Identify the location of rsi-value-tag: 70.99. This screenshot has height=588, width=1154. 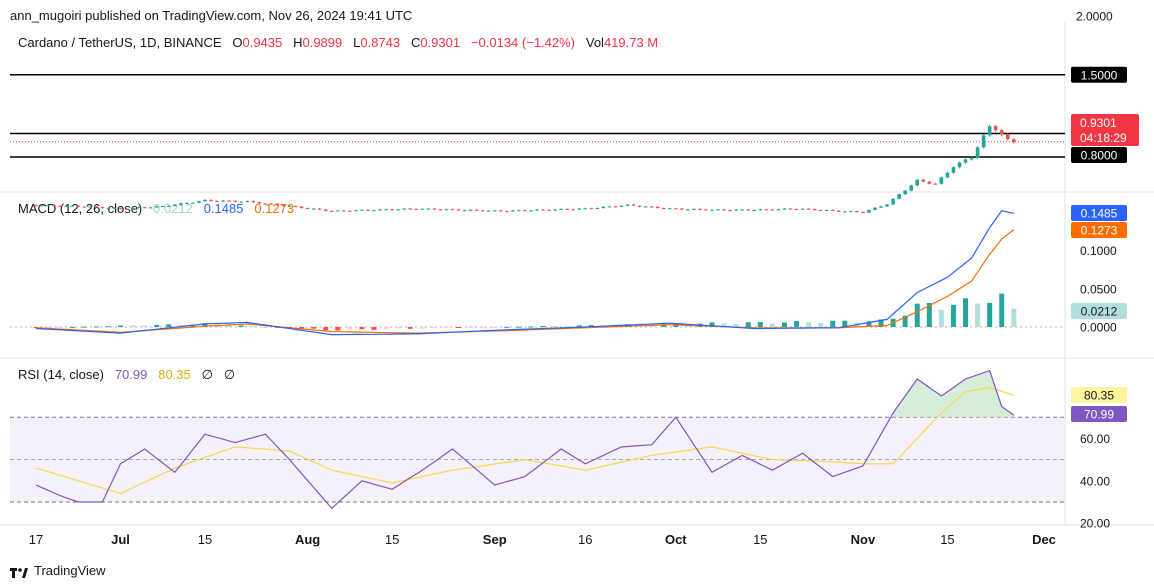
(1099, 415).